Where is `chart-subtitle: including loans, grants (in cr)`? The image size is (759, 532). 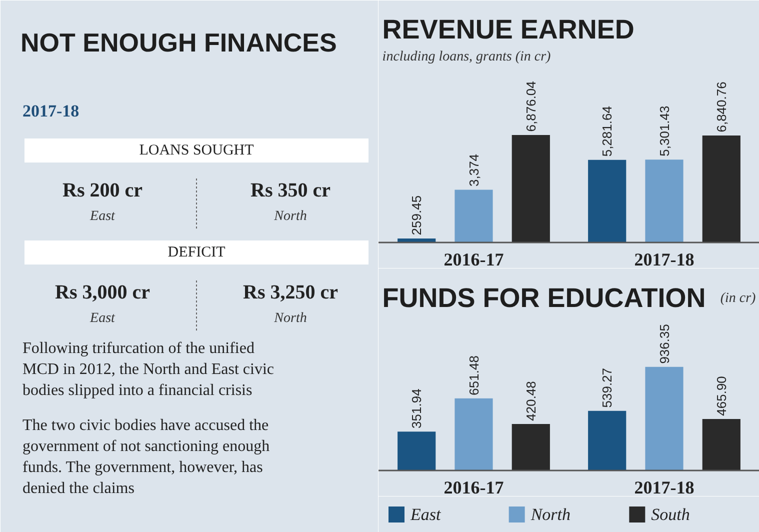 chart-subtitle: including loans, grants (in cr) is located at coordinates (467, 56).